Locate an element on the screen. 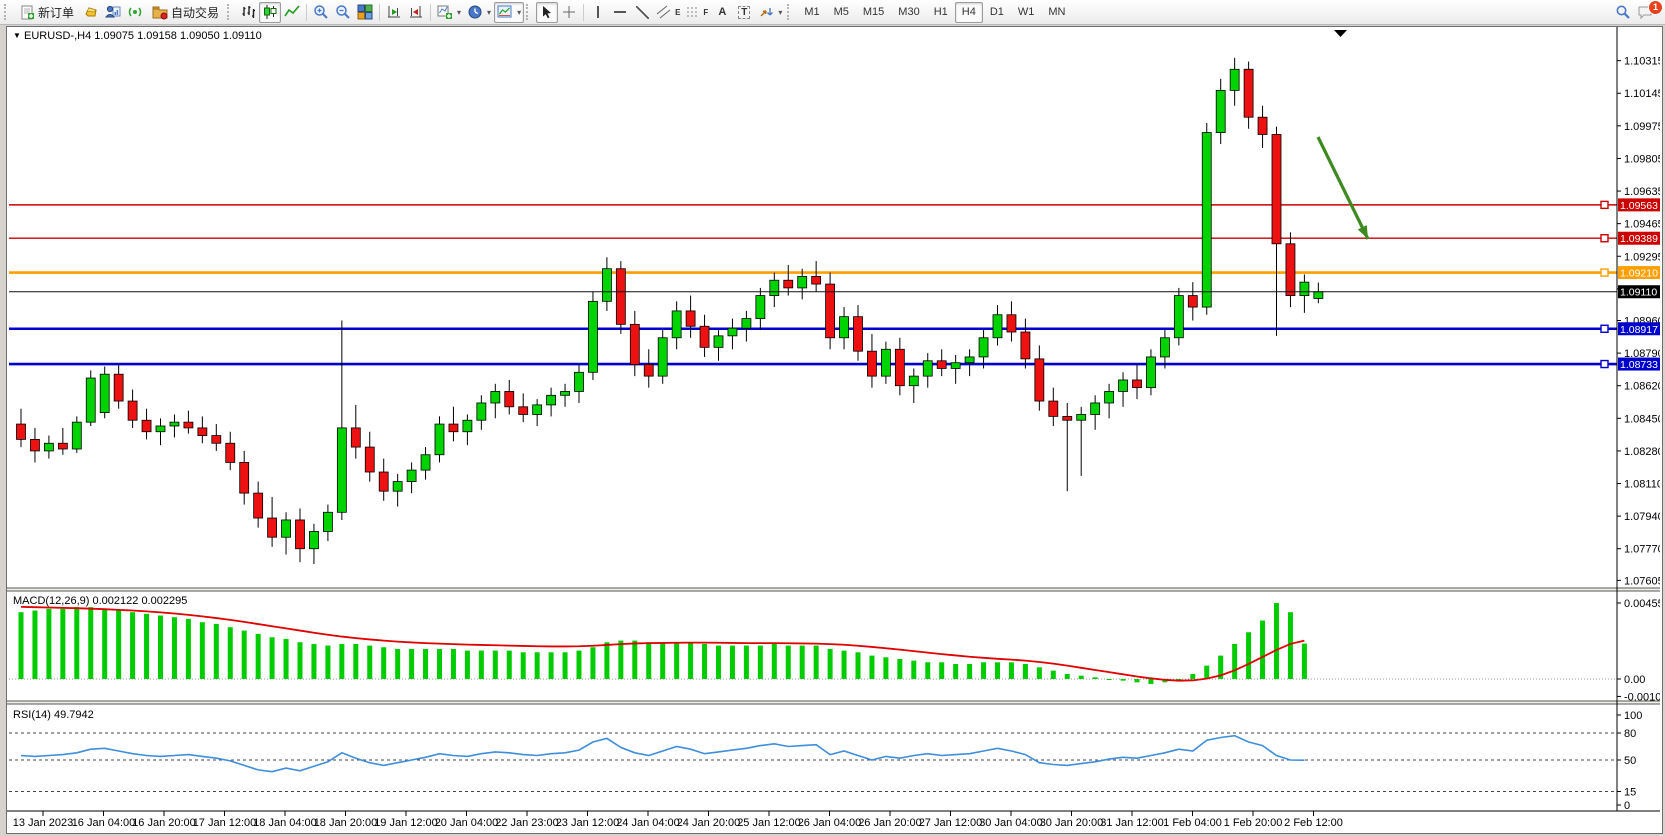 The height and width of the screenshot is (836, 1665). quote-close: 1.09110 is located at coordinates (242, 36).